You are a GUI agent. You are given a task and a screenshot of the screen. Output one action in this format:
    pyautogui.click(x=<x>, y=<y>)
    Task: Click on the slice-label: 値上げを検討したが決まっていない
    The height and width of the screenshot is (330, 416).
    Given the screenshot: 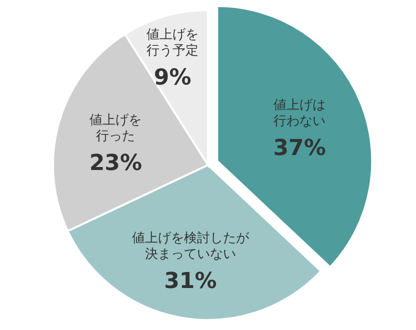 What is the action you would take?
    pyautogui.click(x=191, y=246)
    